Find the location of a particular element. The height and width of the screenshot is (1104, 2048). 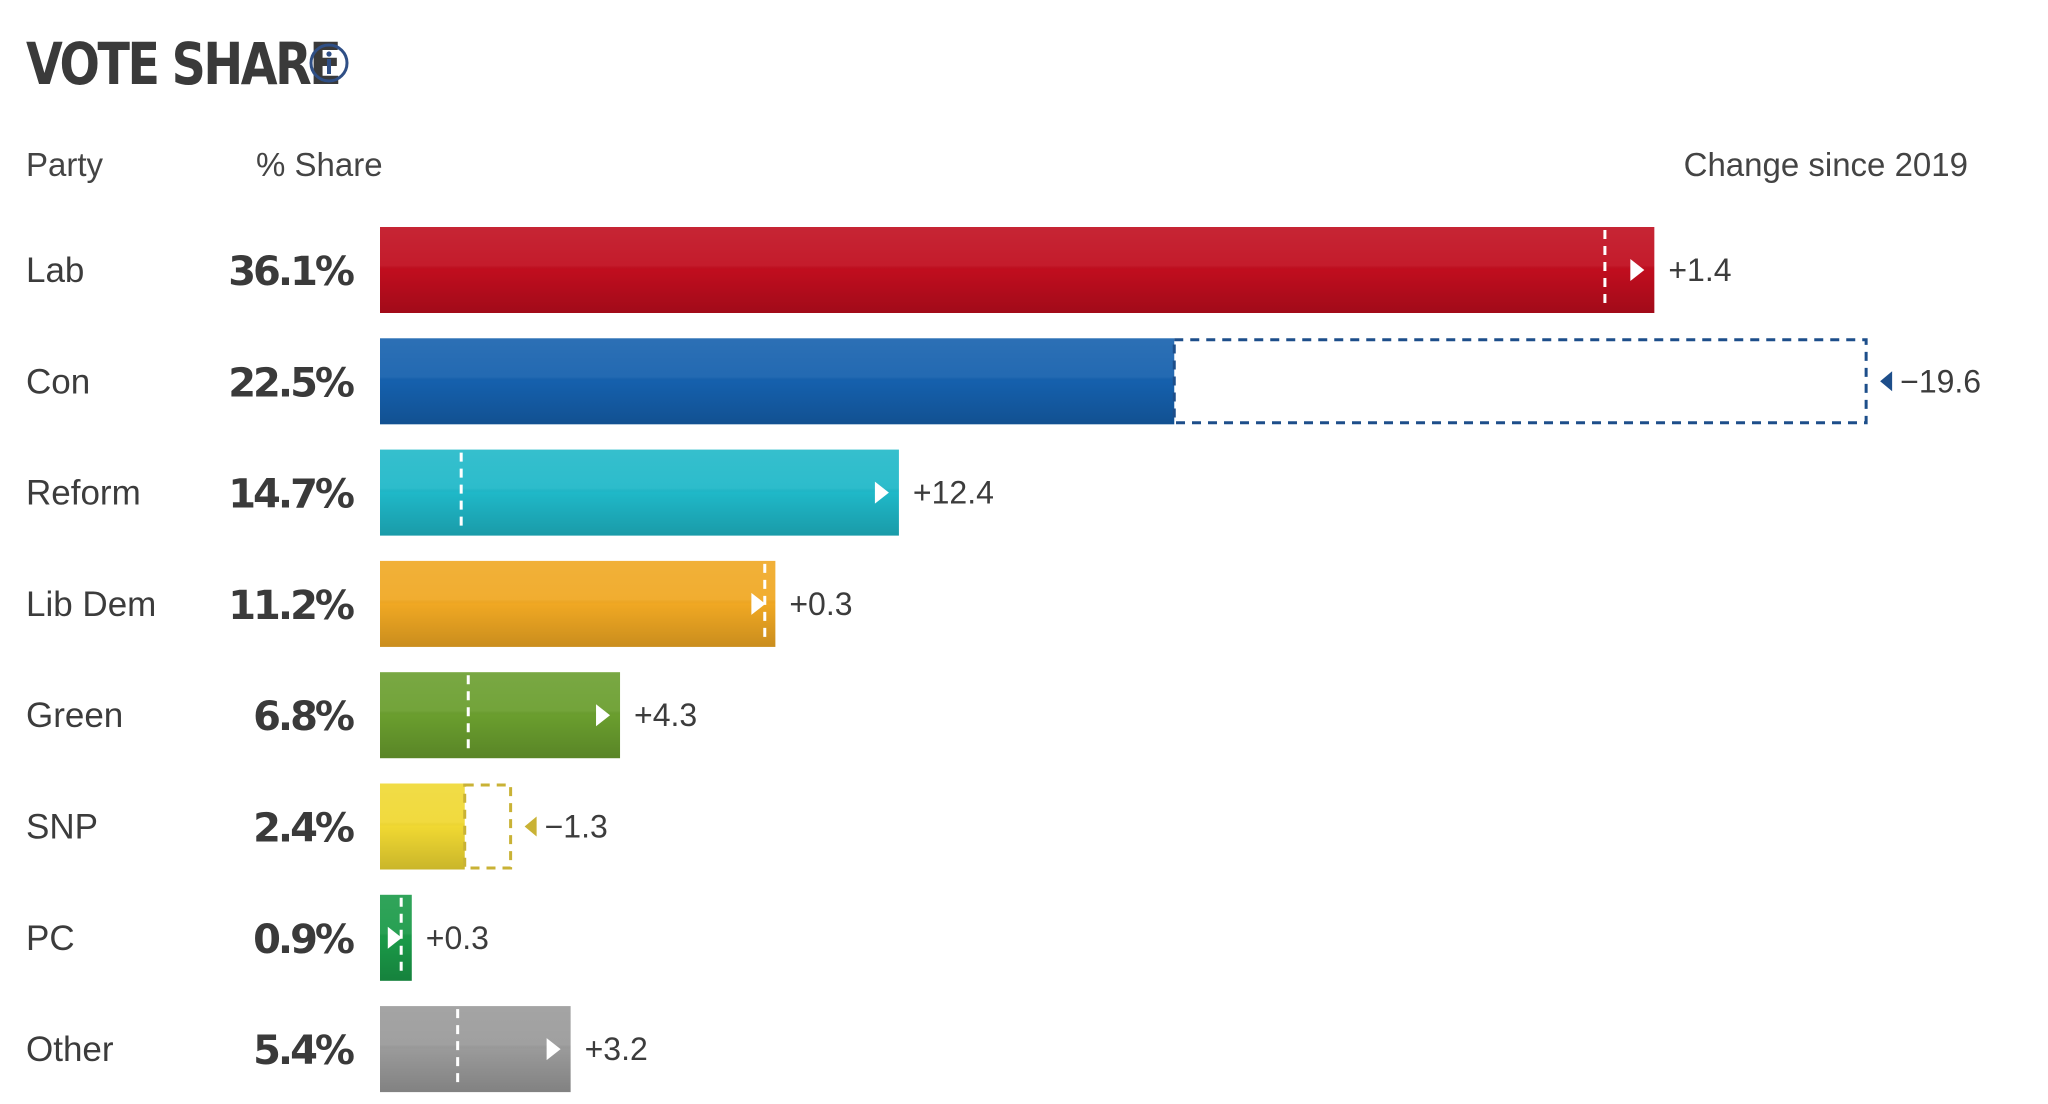

party-label: SNP is located at coordinates (62, 827).